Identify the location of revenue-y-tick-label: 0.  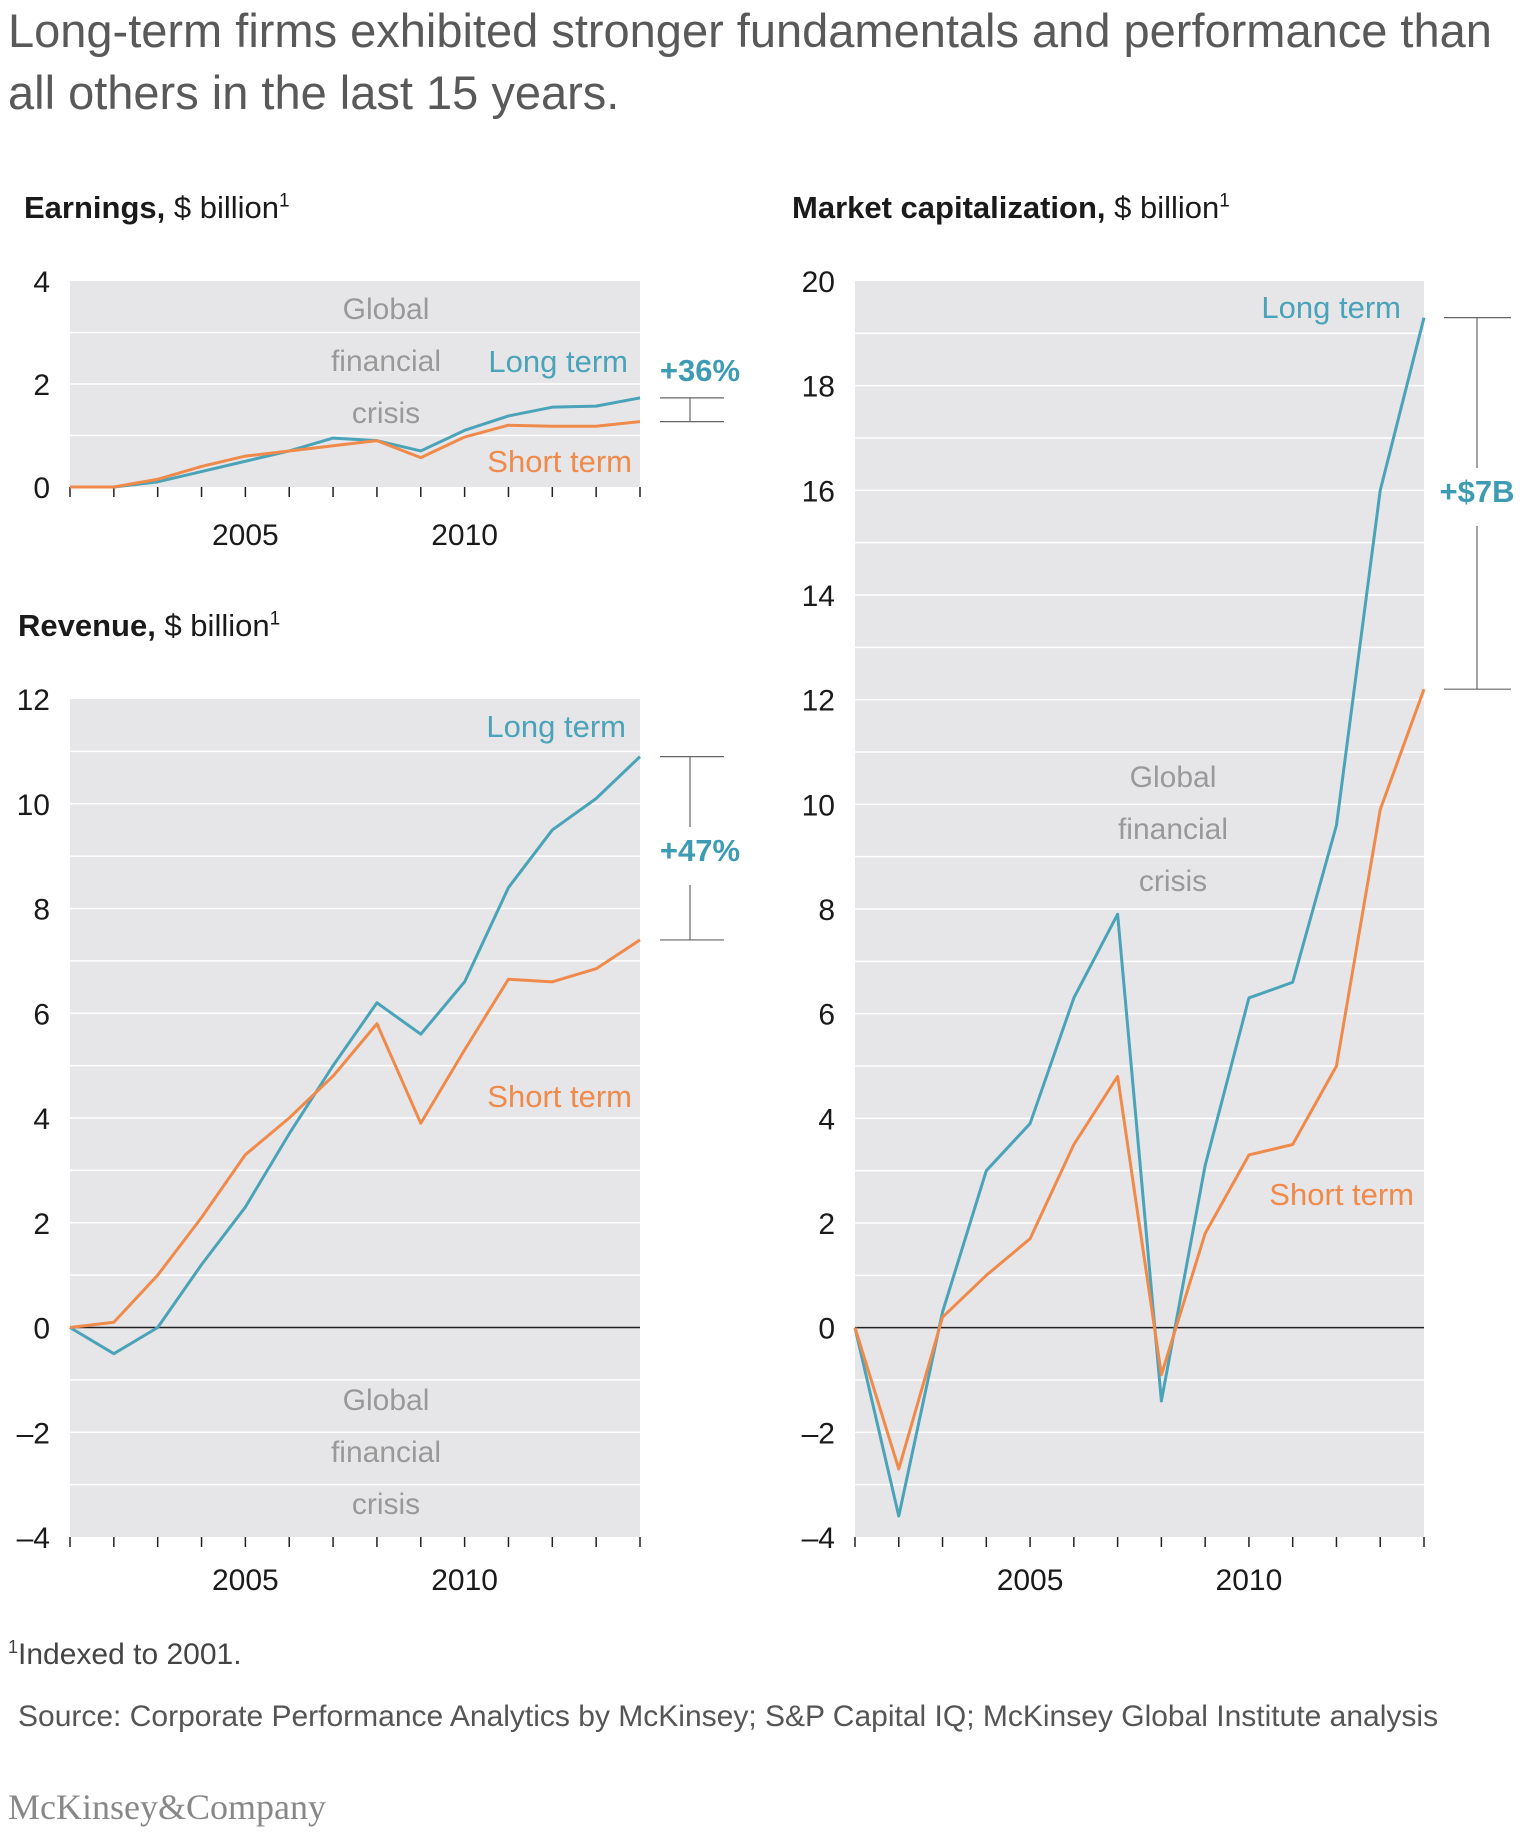
(41, 1329).